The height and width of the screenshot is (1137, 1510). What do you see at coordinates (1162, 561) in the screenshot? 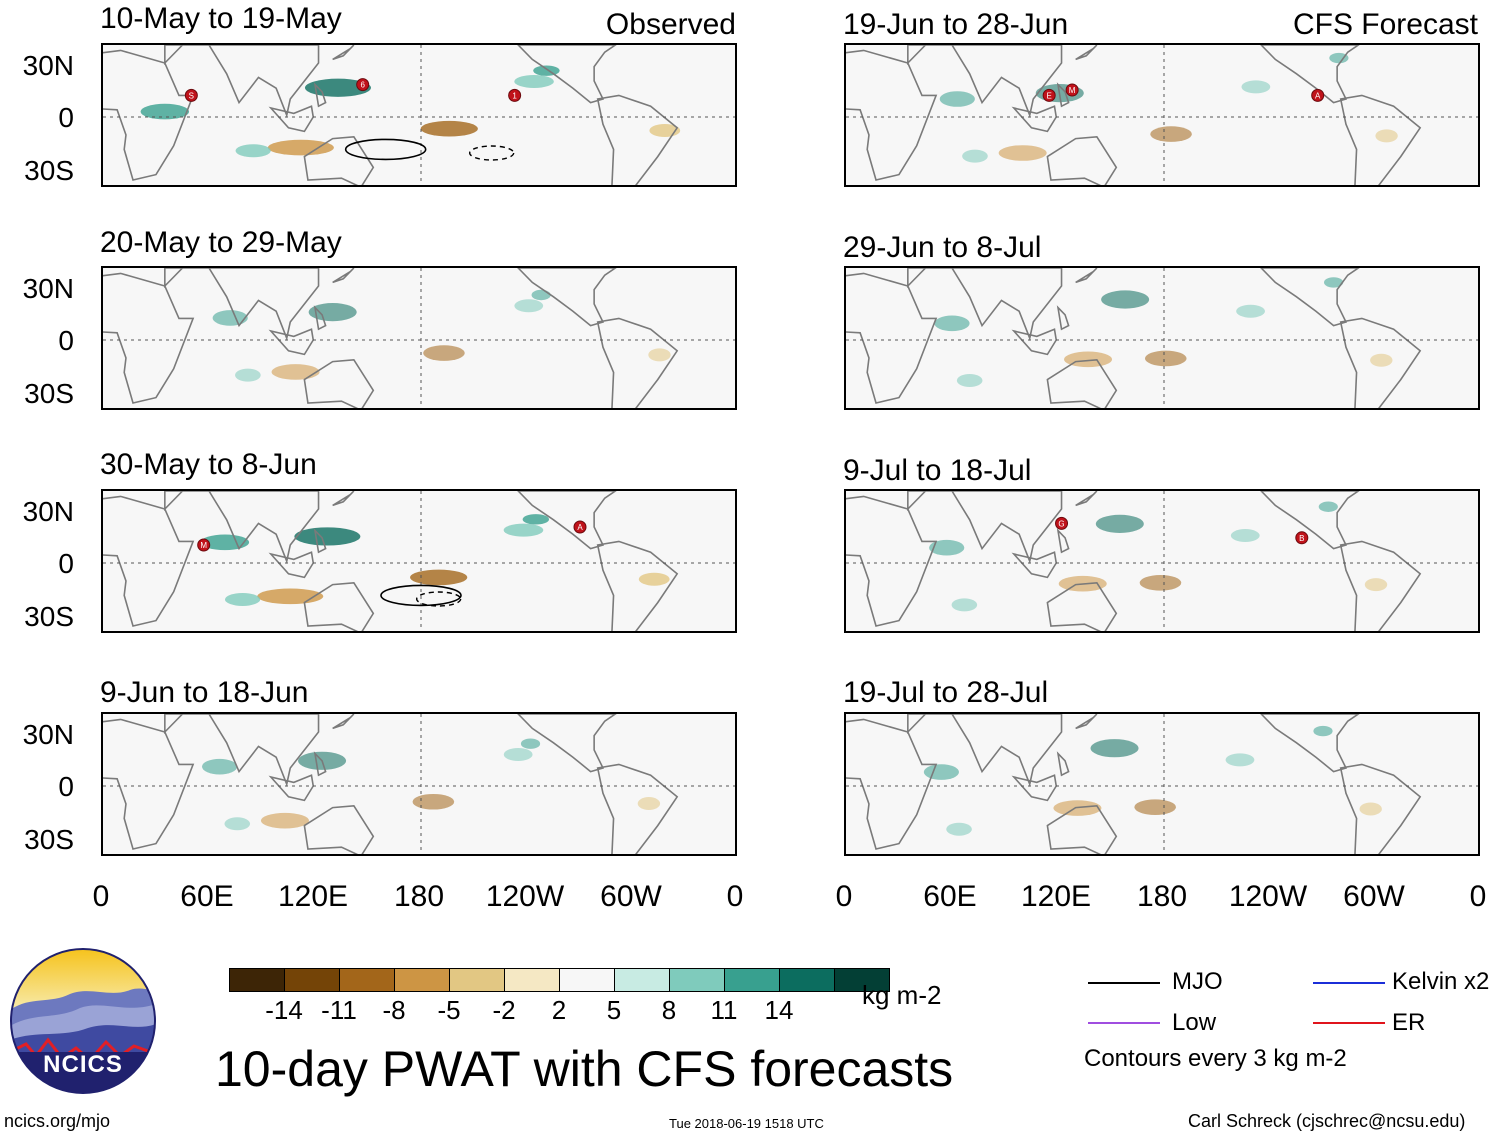
I see `map-canvas: GB` at bounding box center [1162, 561].